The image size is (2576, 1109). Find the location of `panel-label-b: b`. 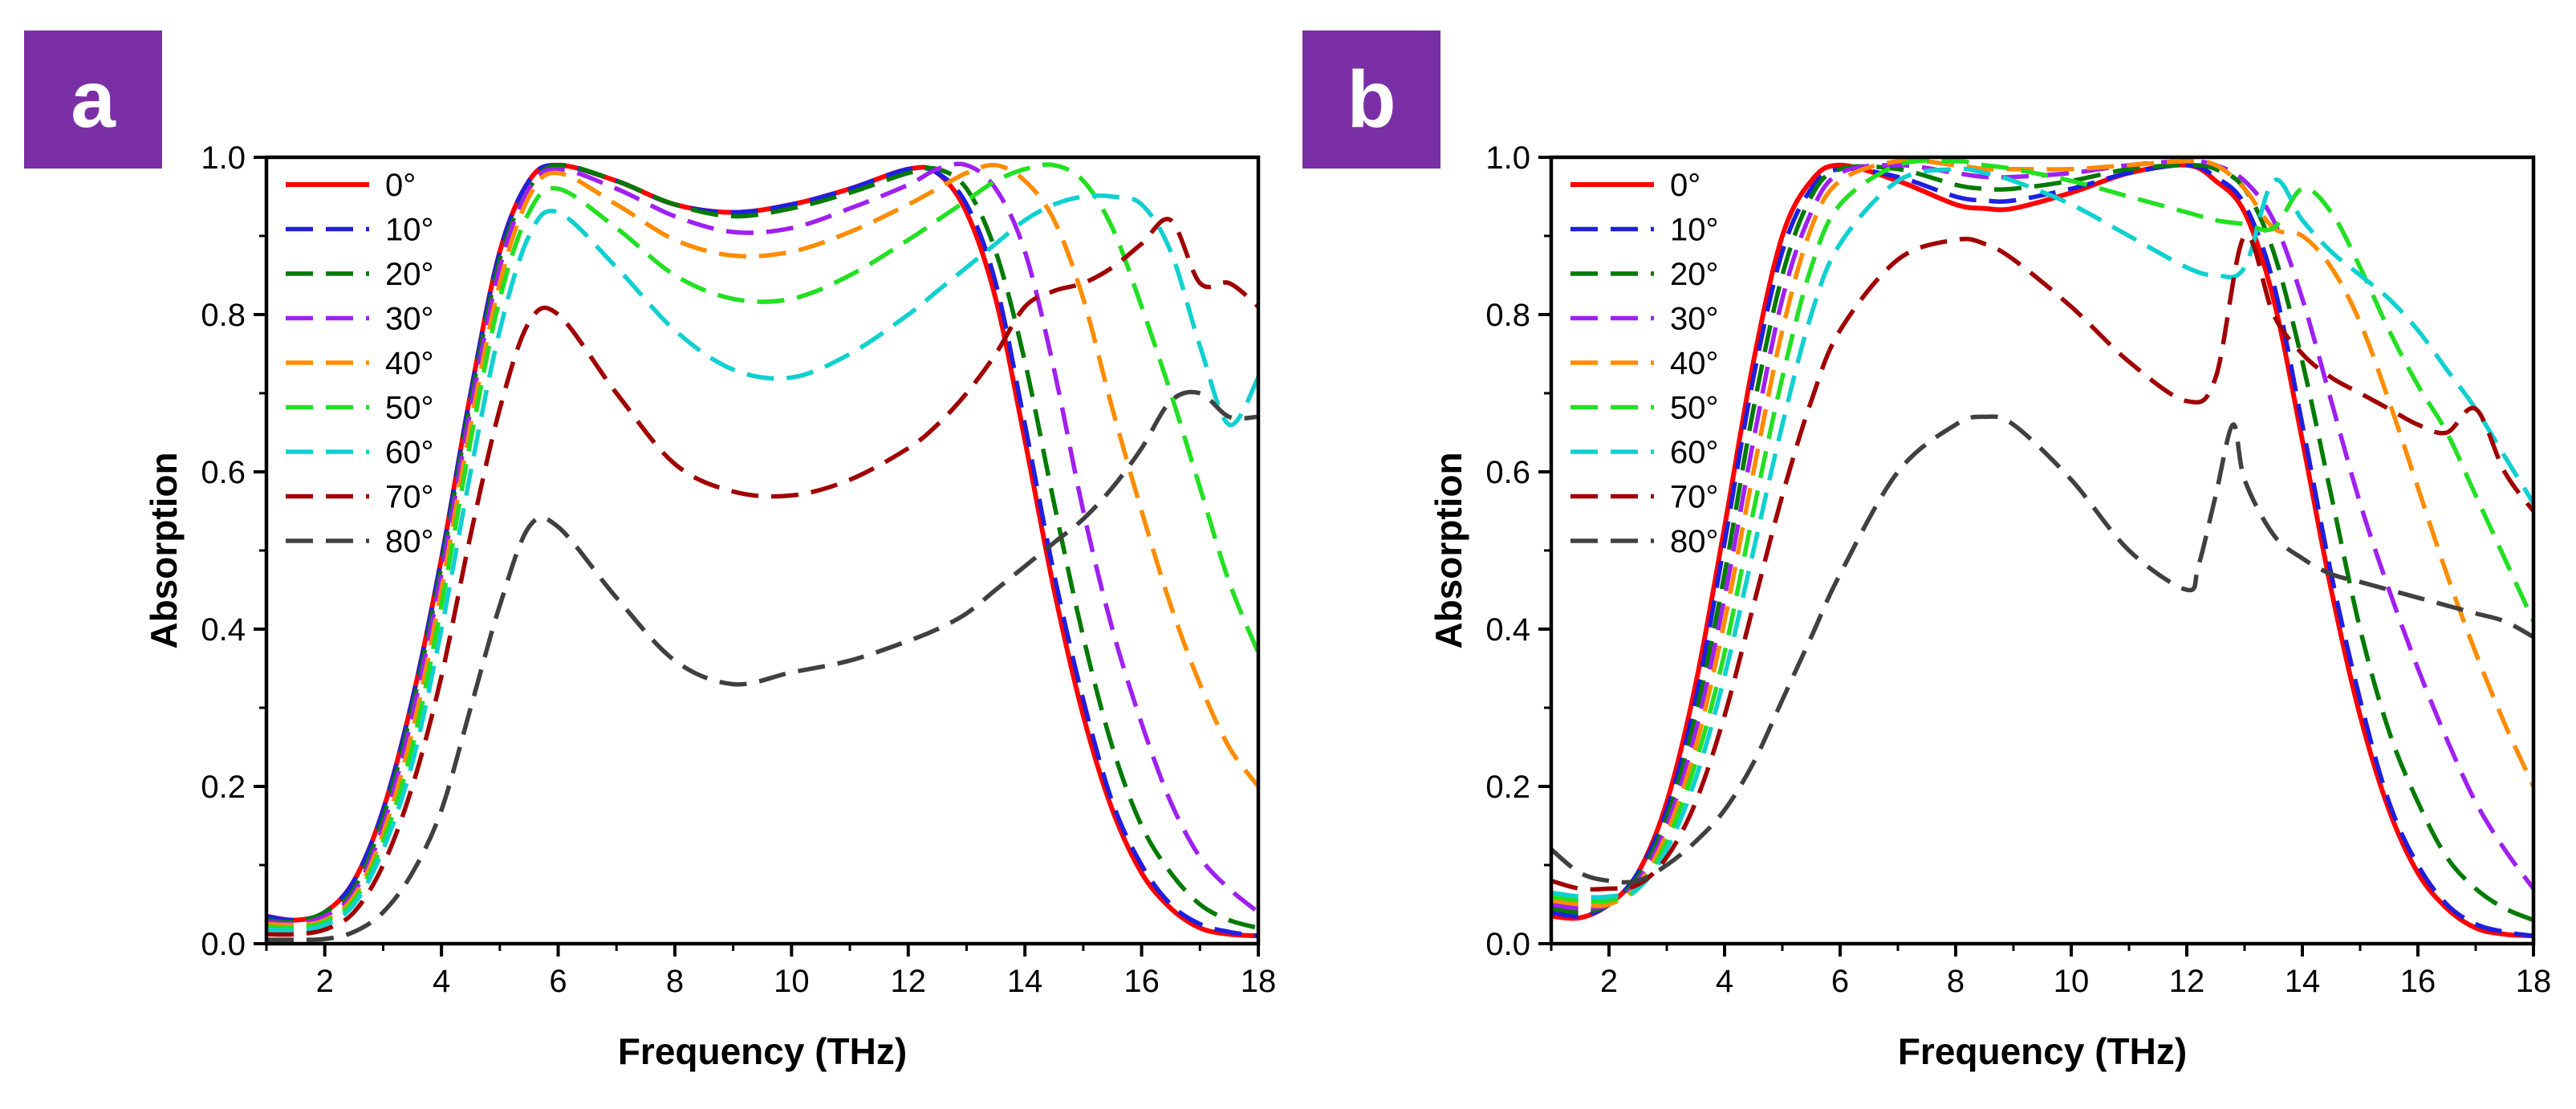

panel-label-b: b is located at coordinates (1371, 99).